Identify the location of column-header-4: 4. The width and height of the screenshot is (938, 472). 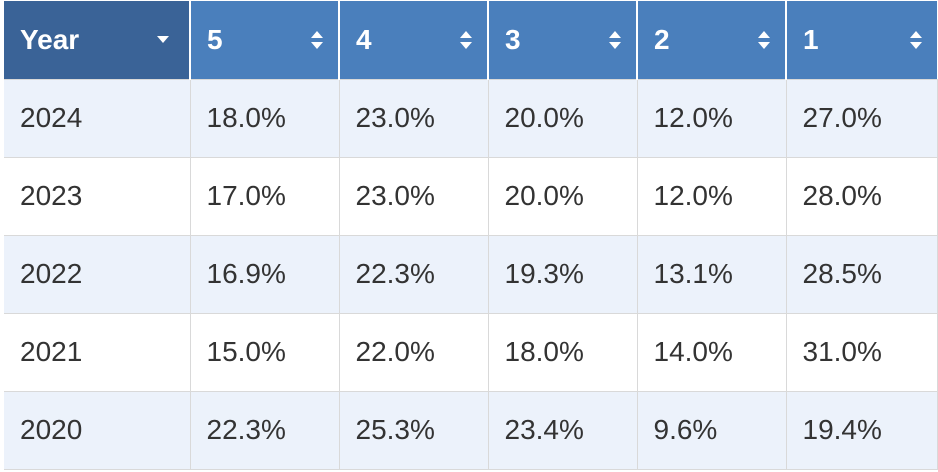
(414, 40).